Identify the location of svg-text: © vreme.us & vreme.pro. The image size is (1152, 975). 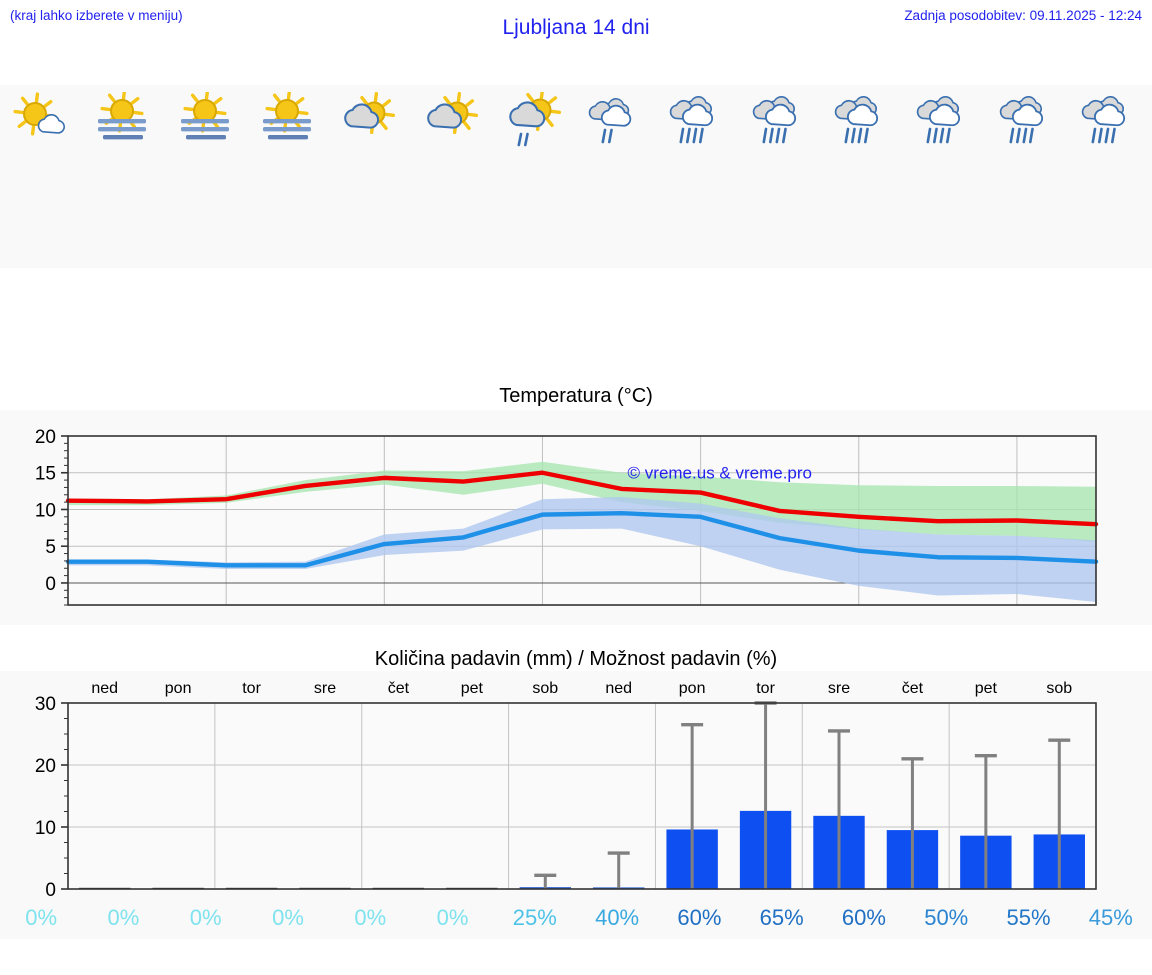
(720, 473).